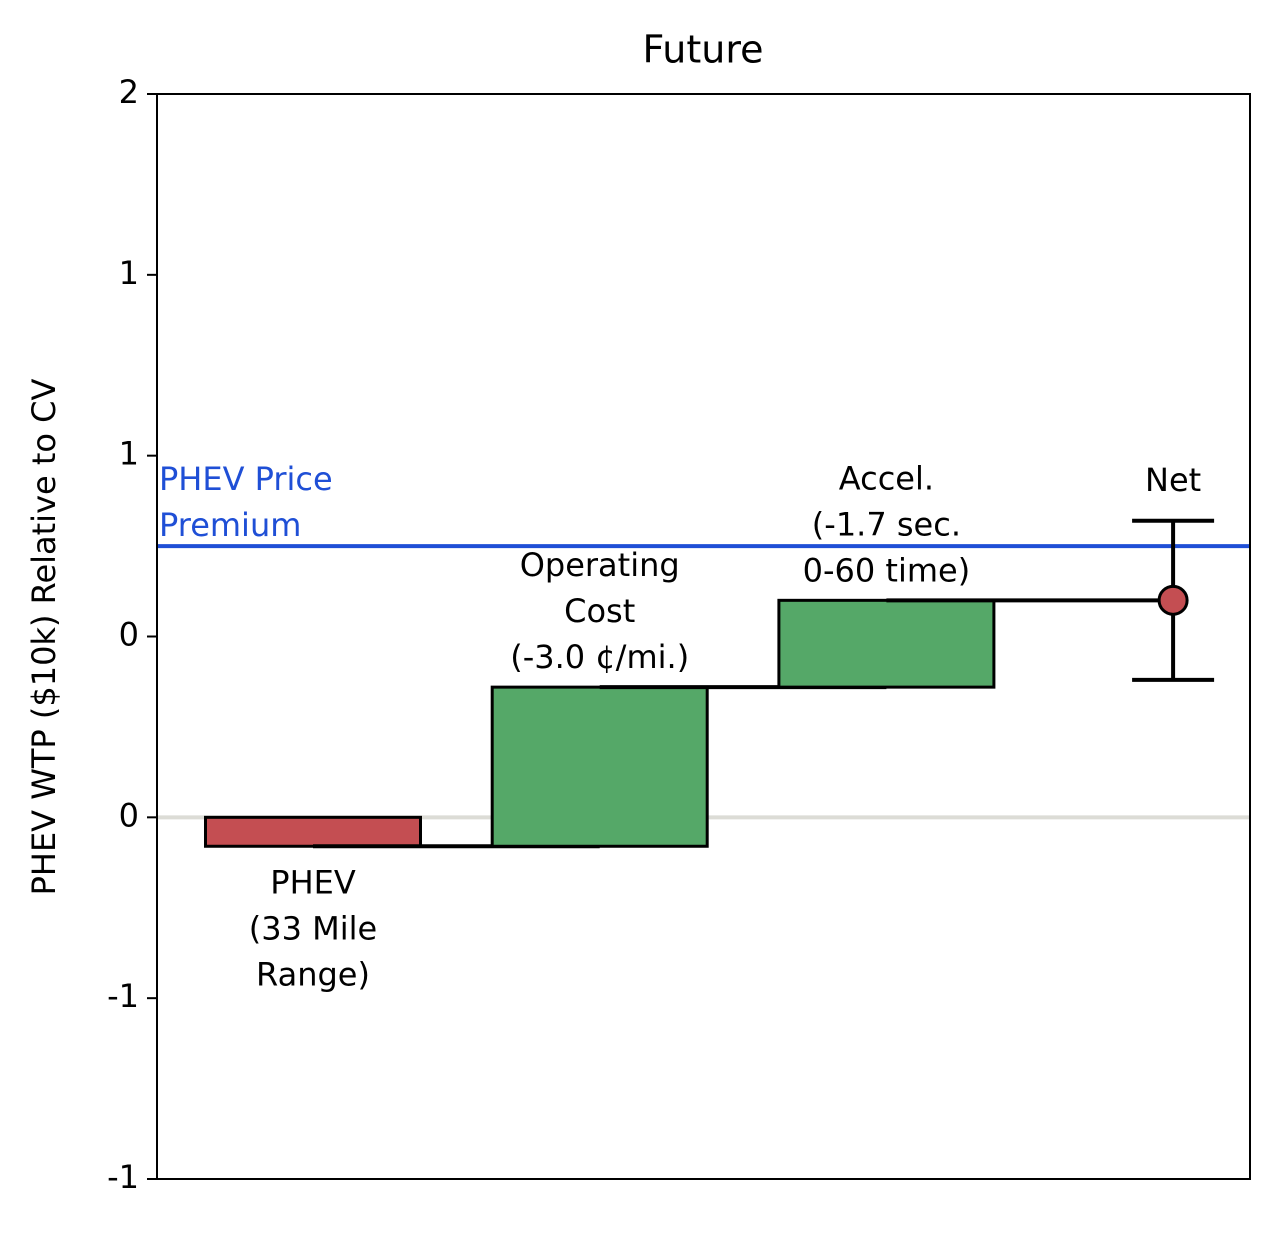 The width and height of the screenshot is (1280, 1233). Describe the element at coordinates (1173, 600) in the screenshot. I see `net-point` at that location.